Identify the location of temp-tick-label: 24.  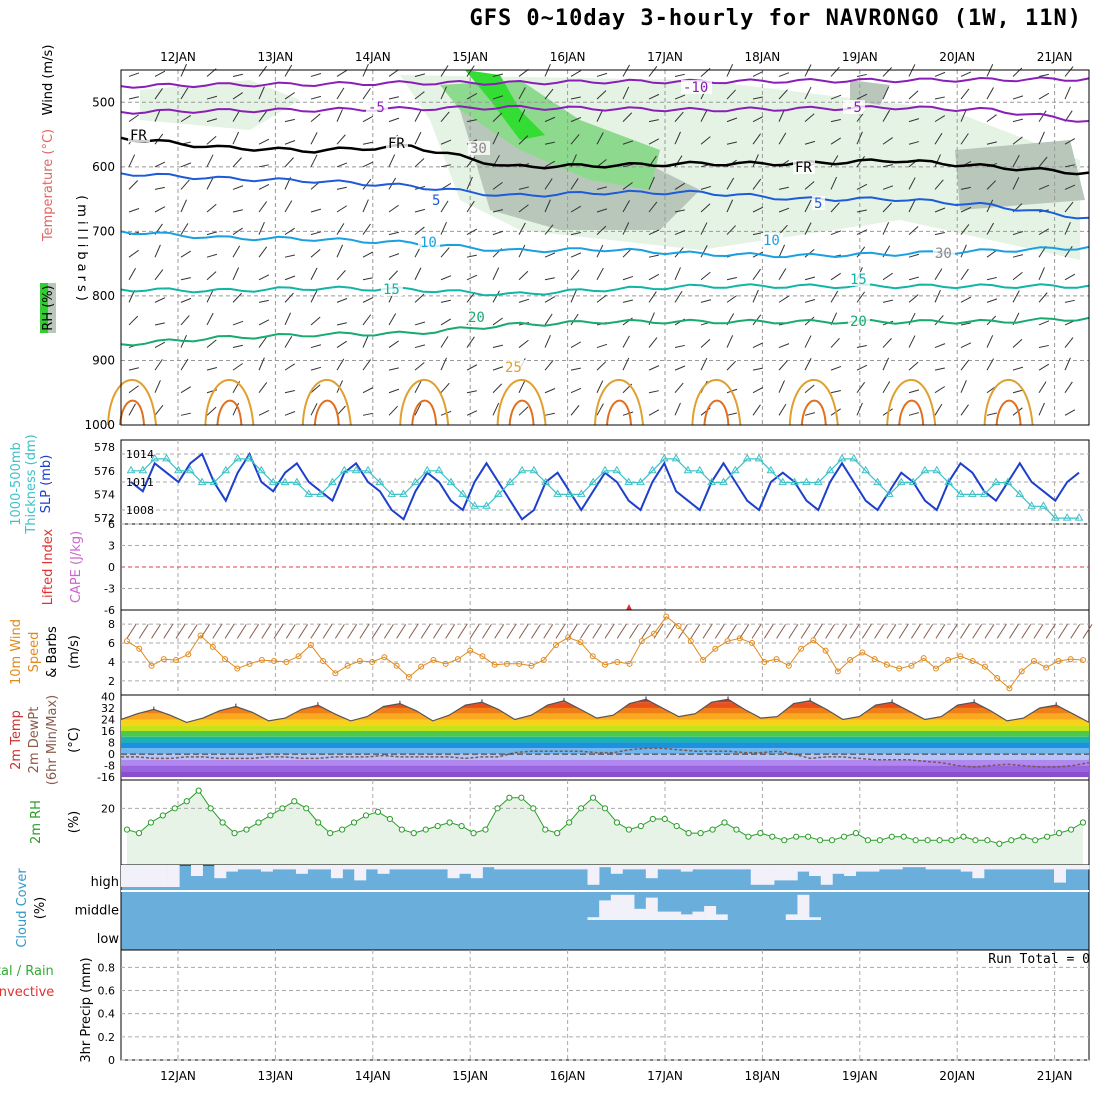
(108, 719).